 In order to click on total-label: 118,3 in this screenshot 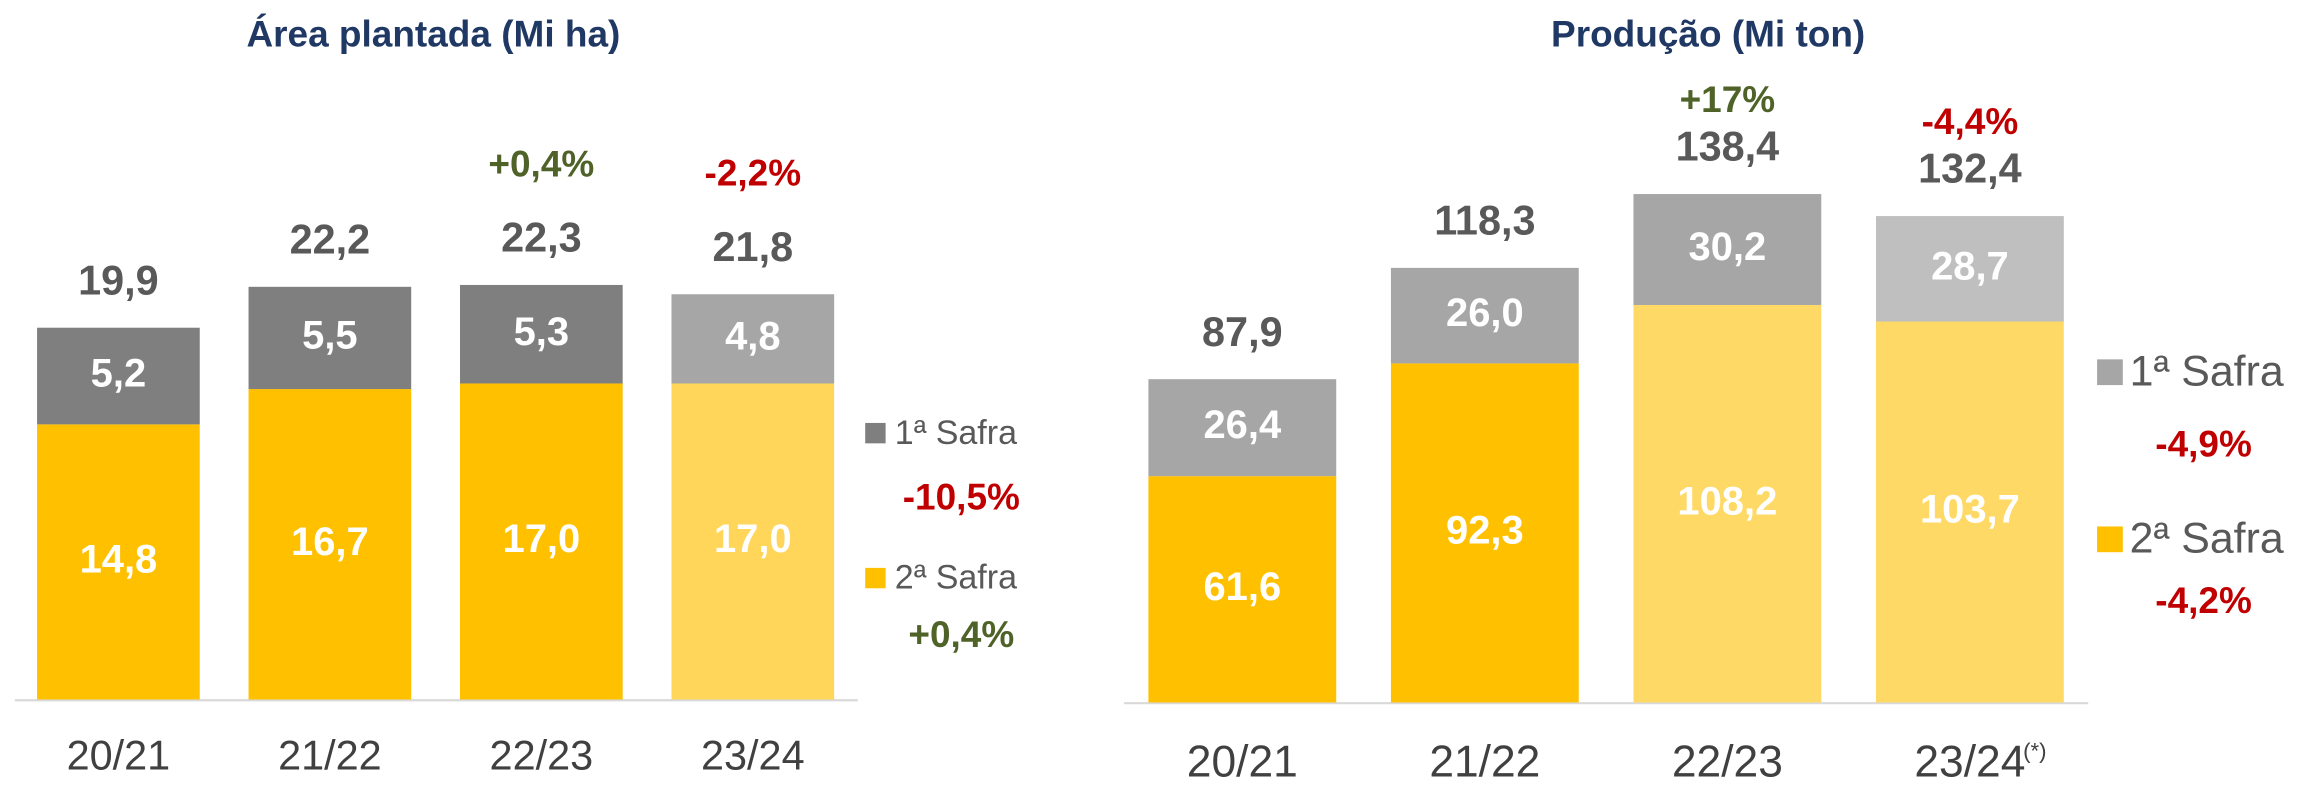, I will do `click(1484, 220)`.